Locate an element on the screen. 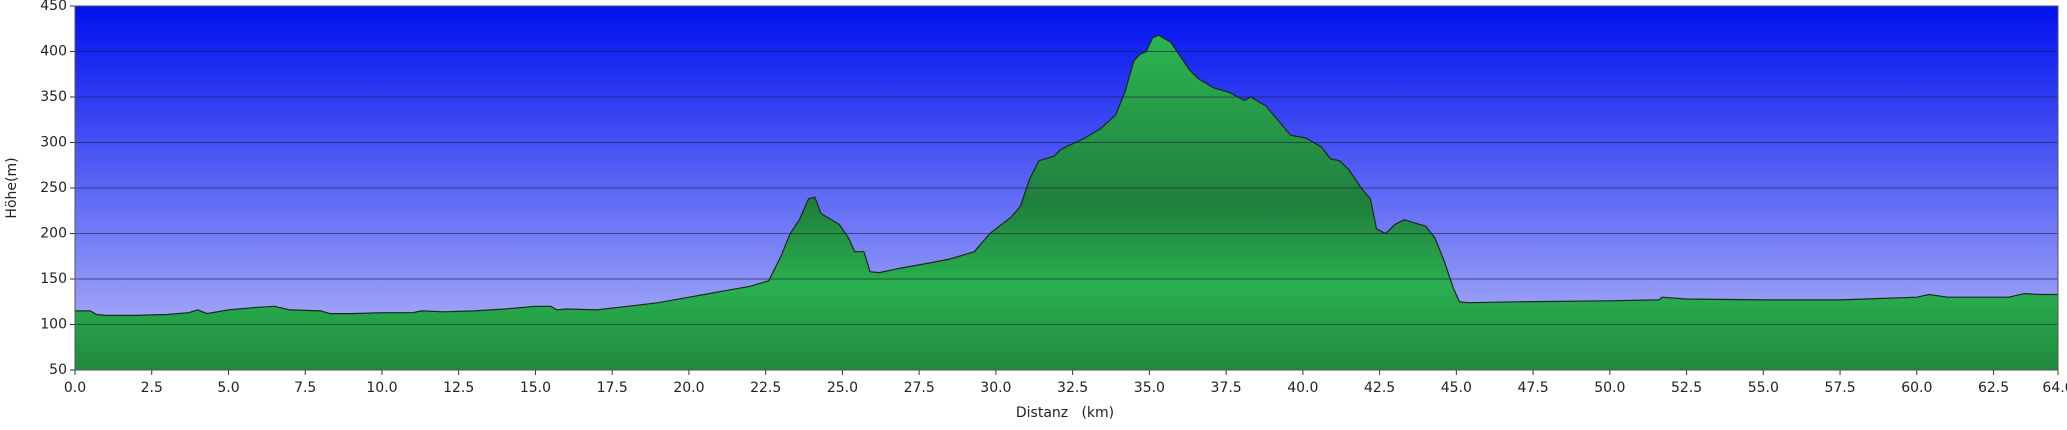 This screenshot has width=2067, height=430. x-tick-label: 12.5 is located at coordinates (458, 388).